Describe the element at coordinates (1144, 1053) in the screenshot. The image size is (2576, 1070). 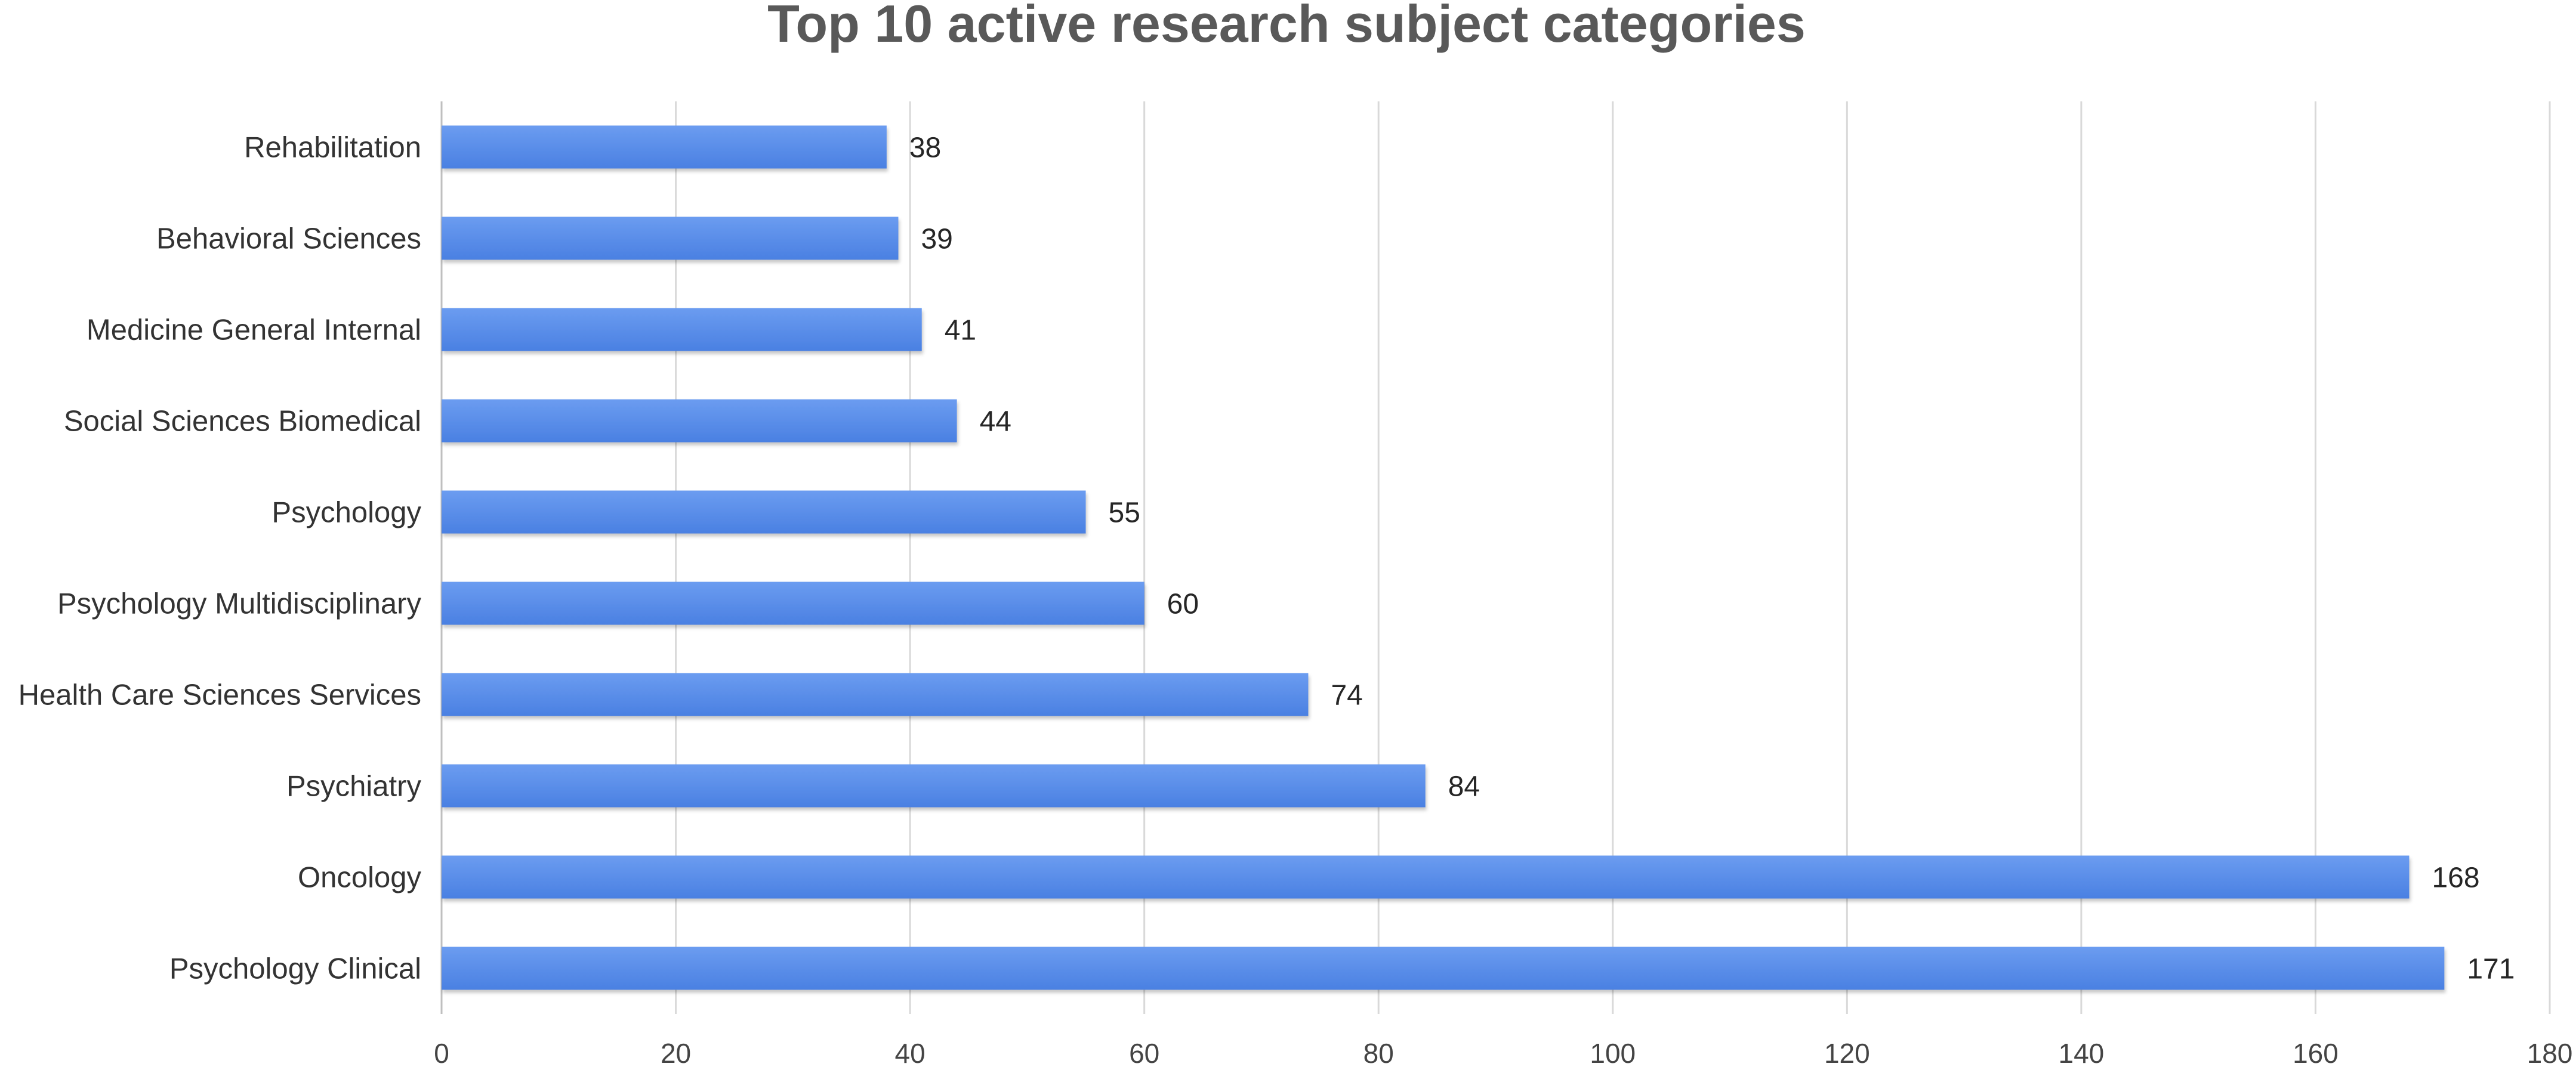
I see `x-tick-label: 60` at that location.